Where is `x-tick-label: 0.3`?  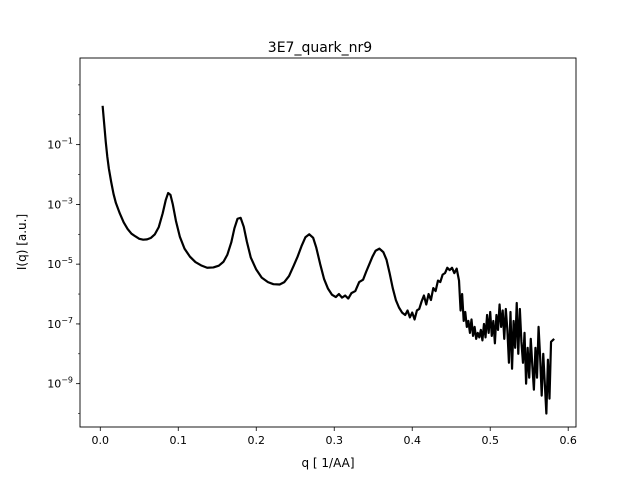
x-tick-label: 0.3 is located at coordinates (334, 440).